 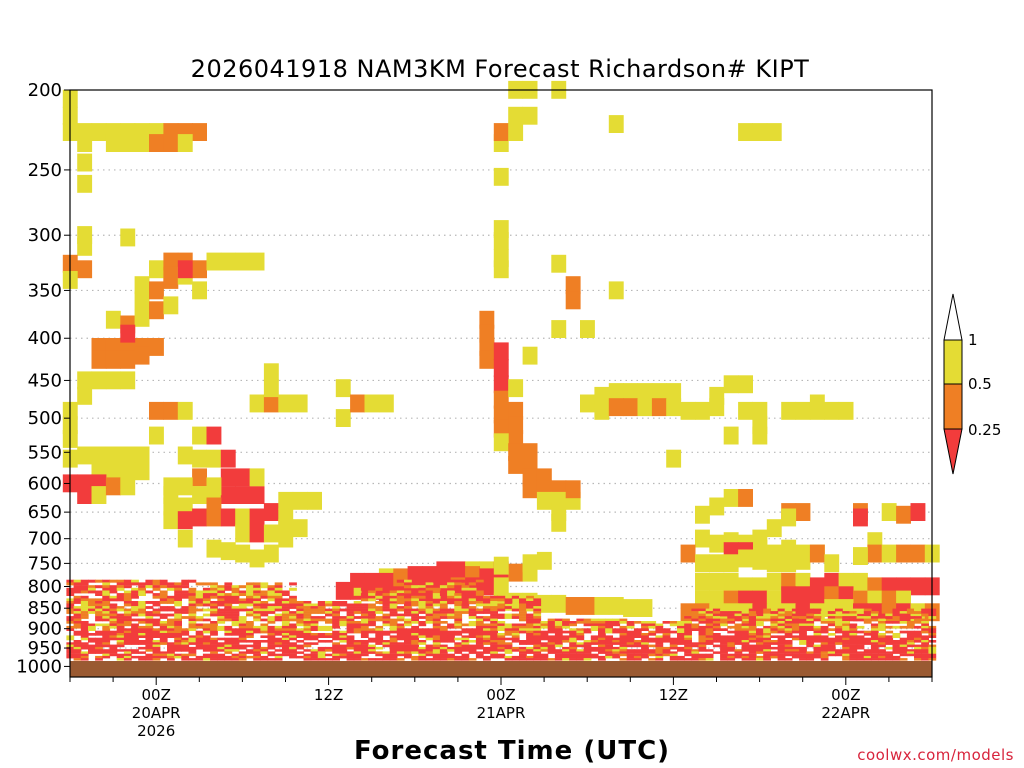 What do you see at coordinates (935, 755) in the screenshot?
I see `credit-link: coolwx.com/models` at bounding box center [935, 755].